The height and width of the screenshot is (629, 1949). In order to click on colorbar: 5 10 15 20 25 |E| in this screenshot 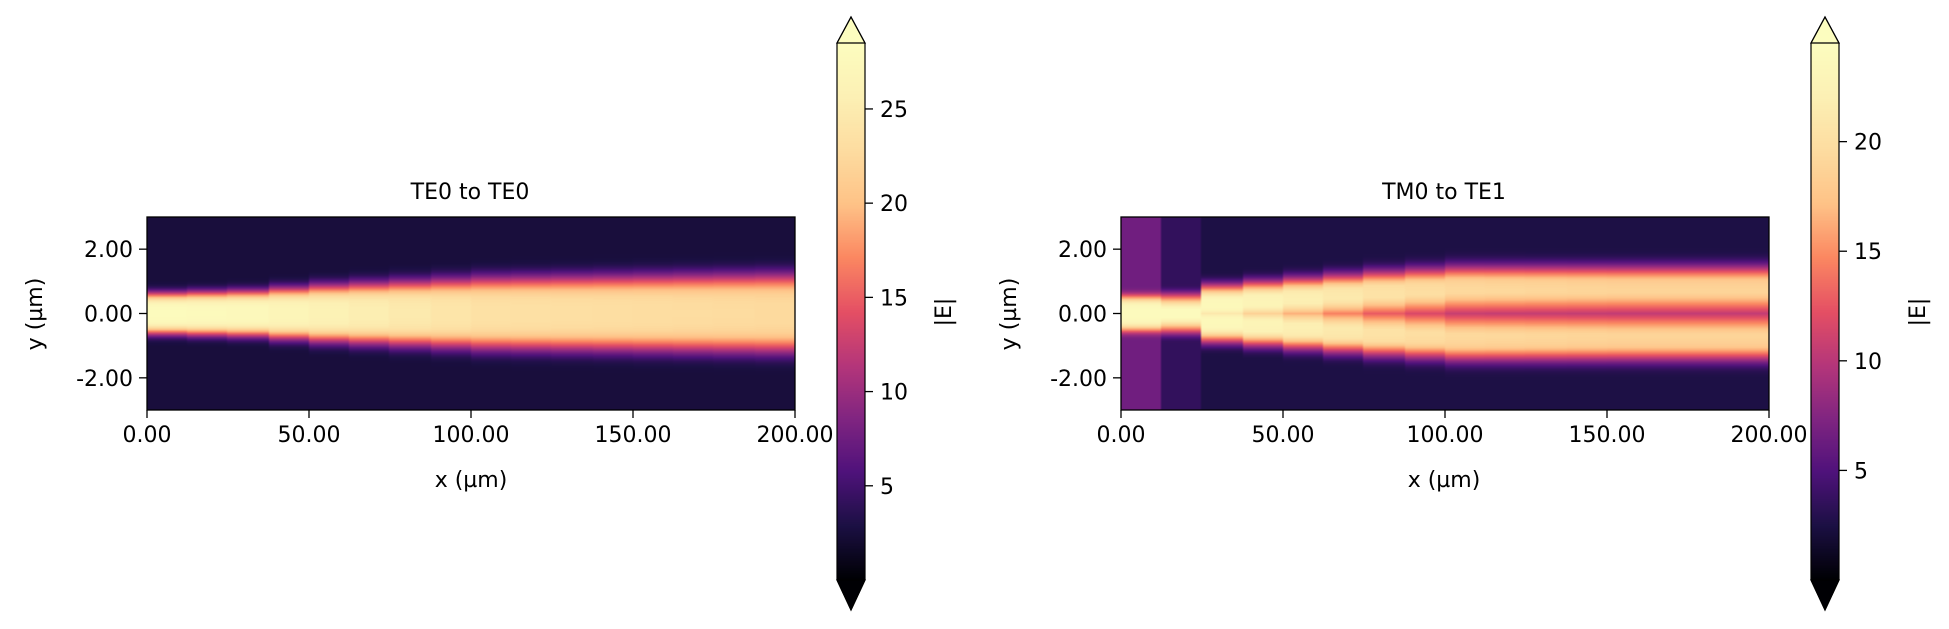, I will do `click(896, 313)`.